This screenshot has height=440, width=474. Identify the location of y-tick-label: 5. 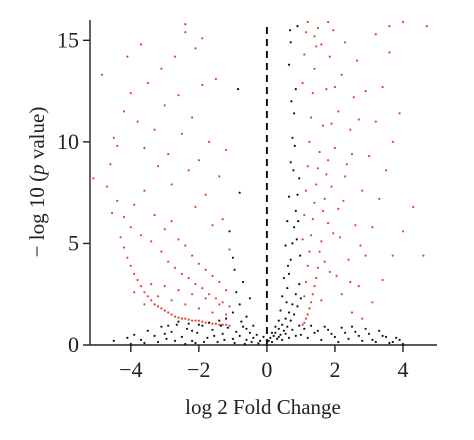
(73, 242).